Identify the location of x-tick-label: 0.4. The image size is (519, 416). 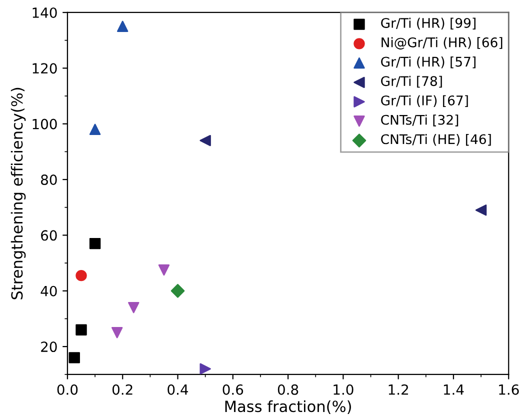
(178, 389).